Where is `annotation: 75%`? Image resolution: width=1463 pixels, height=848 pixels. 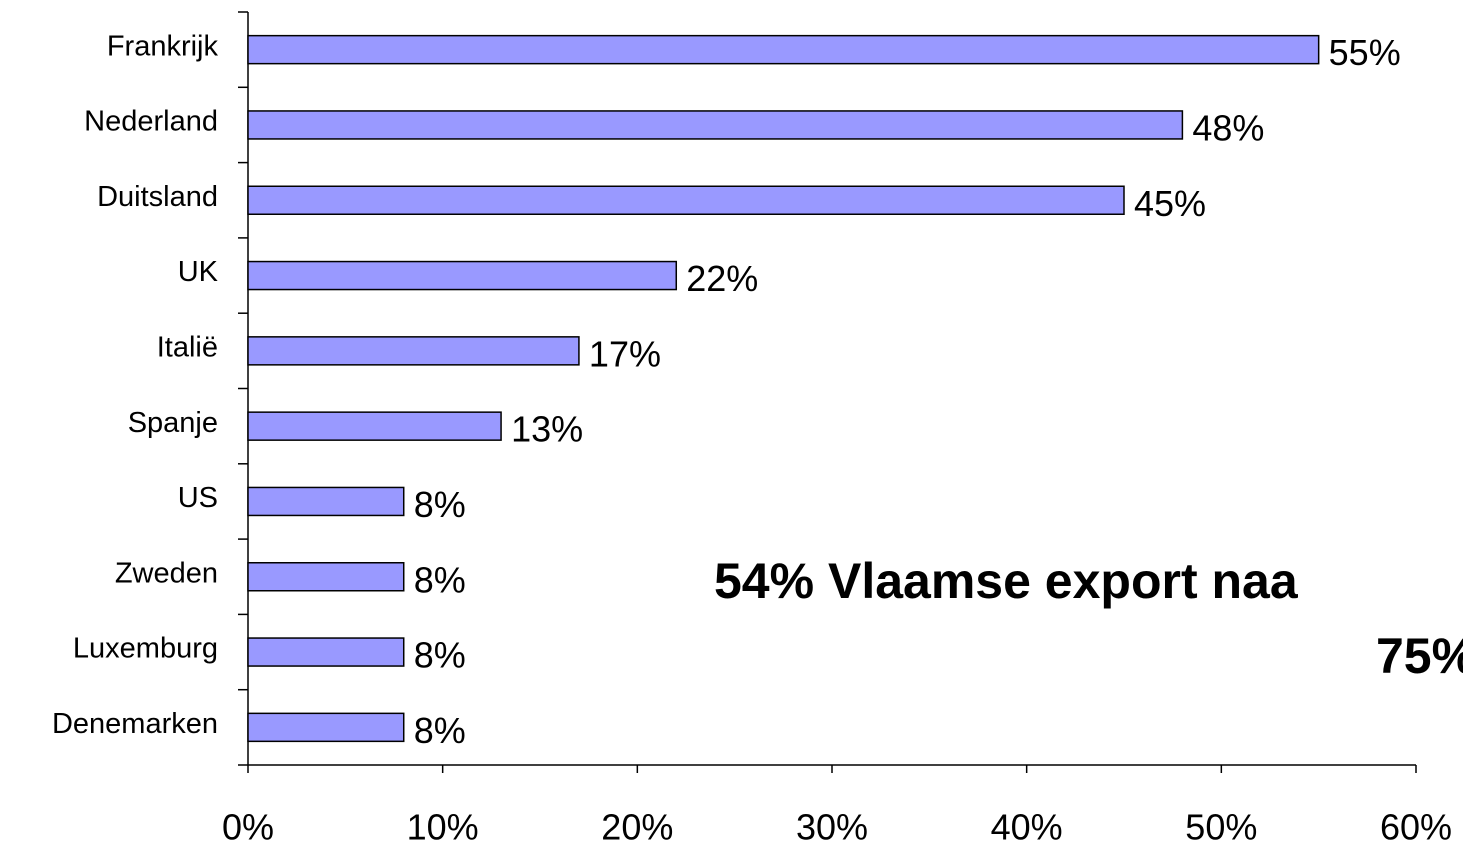 annotation: 75% is located at coordinates (1419, 656).